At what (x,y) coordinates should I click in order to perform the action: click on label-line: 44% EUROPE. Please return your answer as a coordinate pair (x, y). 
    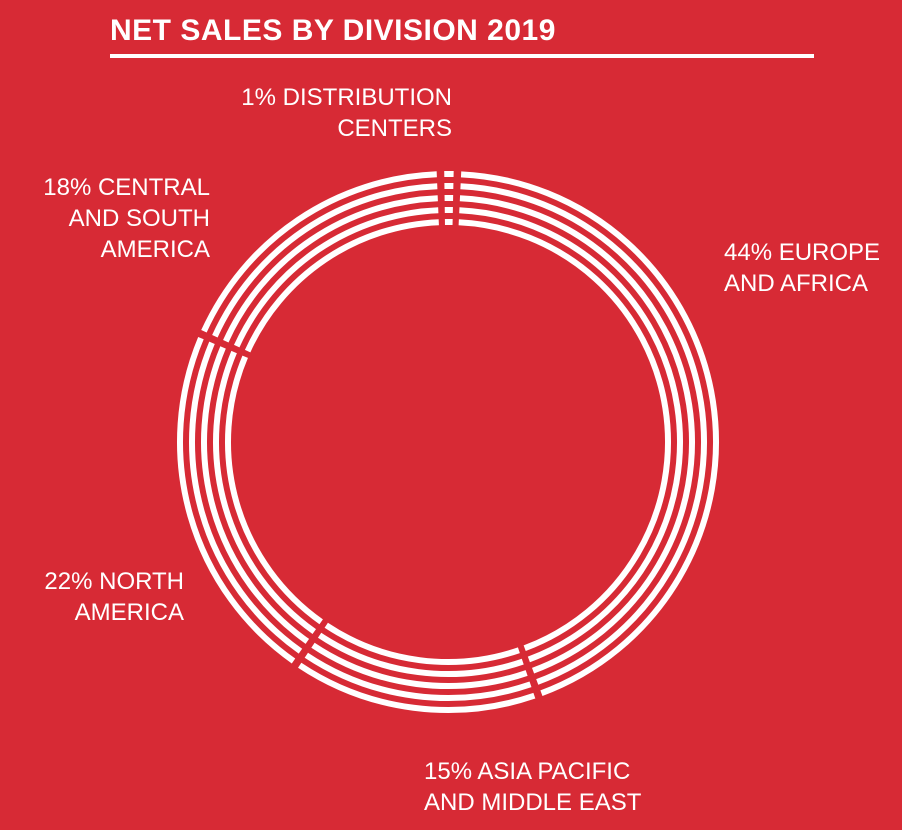
    Looking at the image, I should click on (802, 252).